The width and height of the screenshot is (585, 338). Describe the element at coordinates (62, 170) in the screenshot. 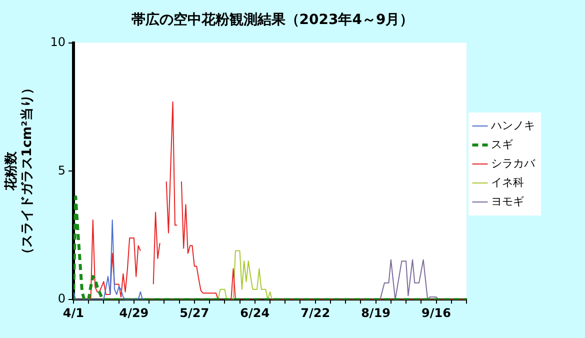

I see `y-tick-label: 5` at that location.